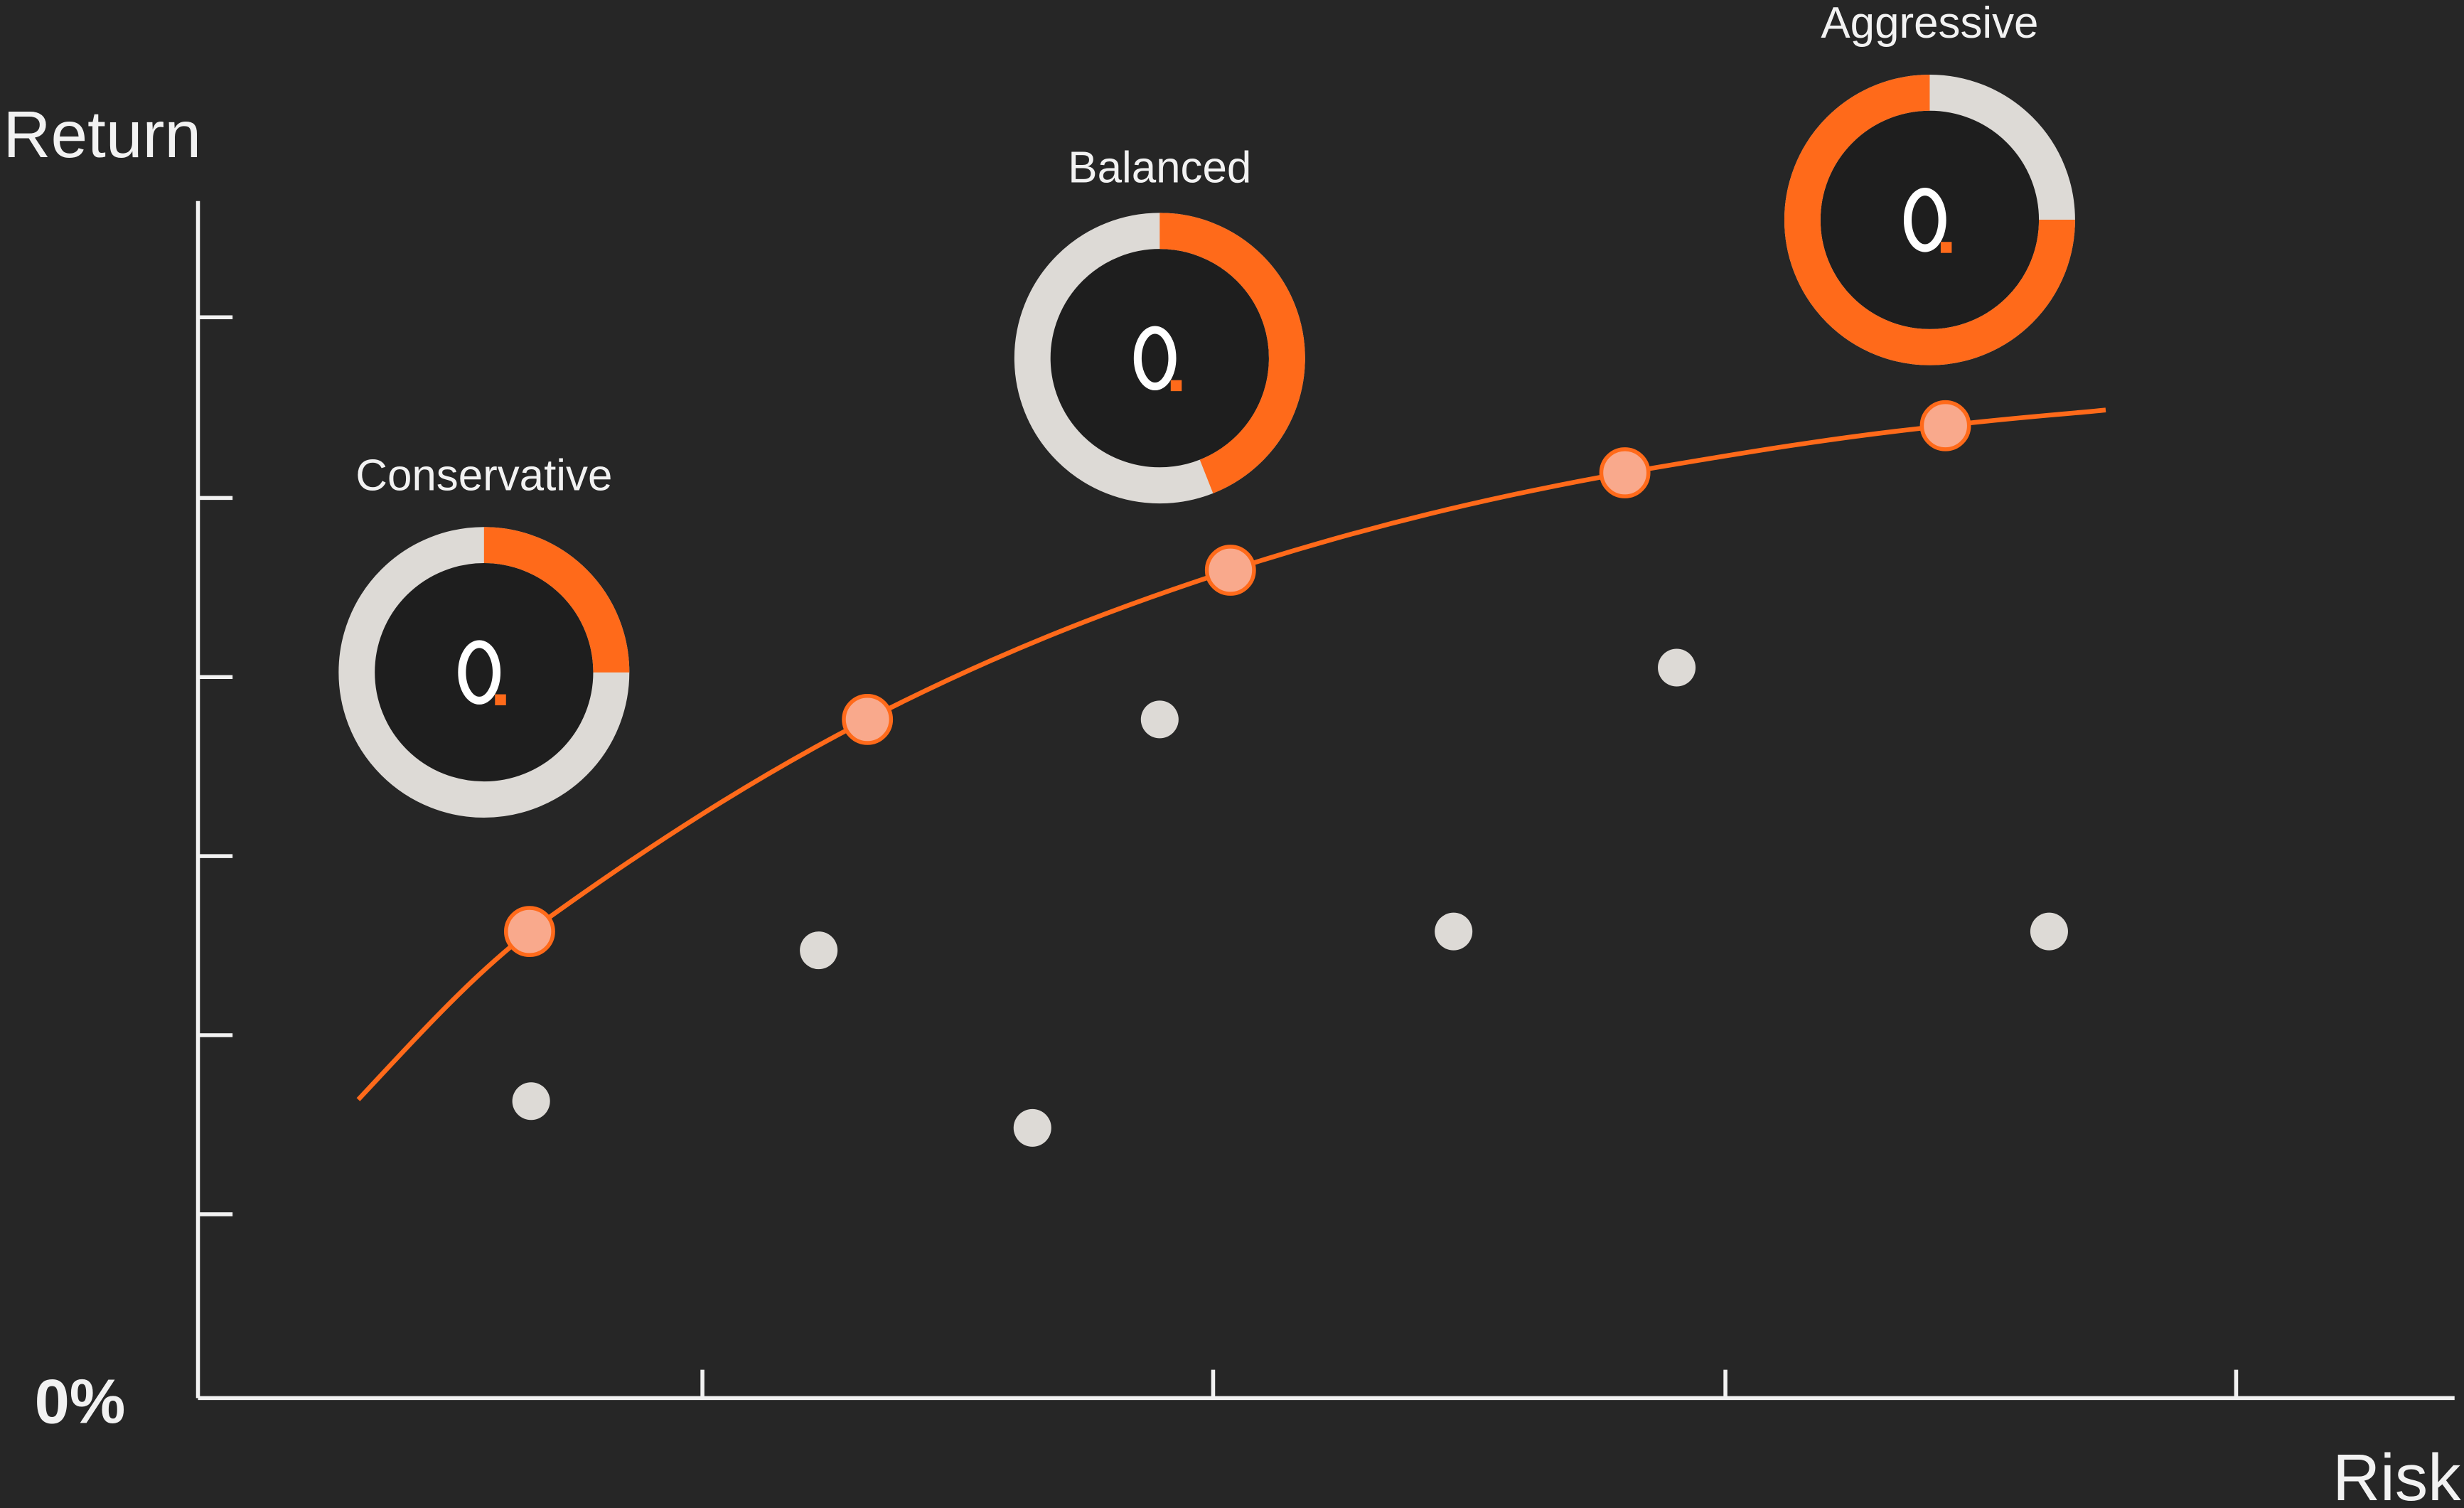  I want to click on profile-conservative: Conservative, so click(484, 634).